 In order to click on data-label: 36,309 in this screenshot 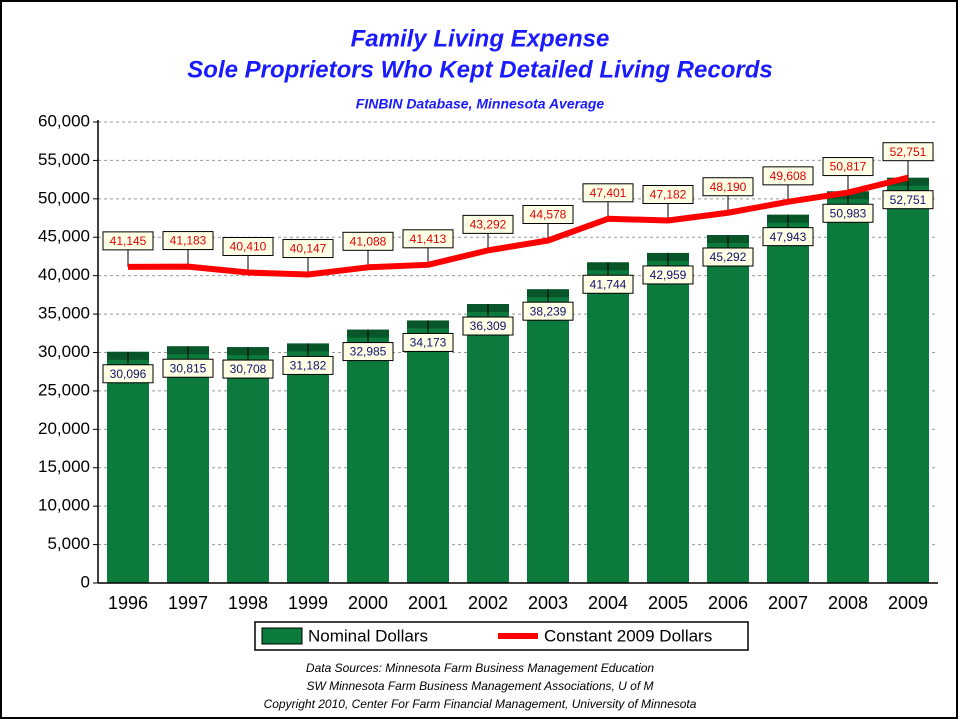, I will do `click(488, 326)`.